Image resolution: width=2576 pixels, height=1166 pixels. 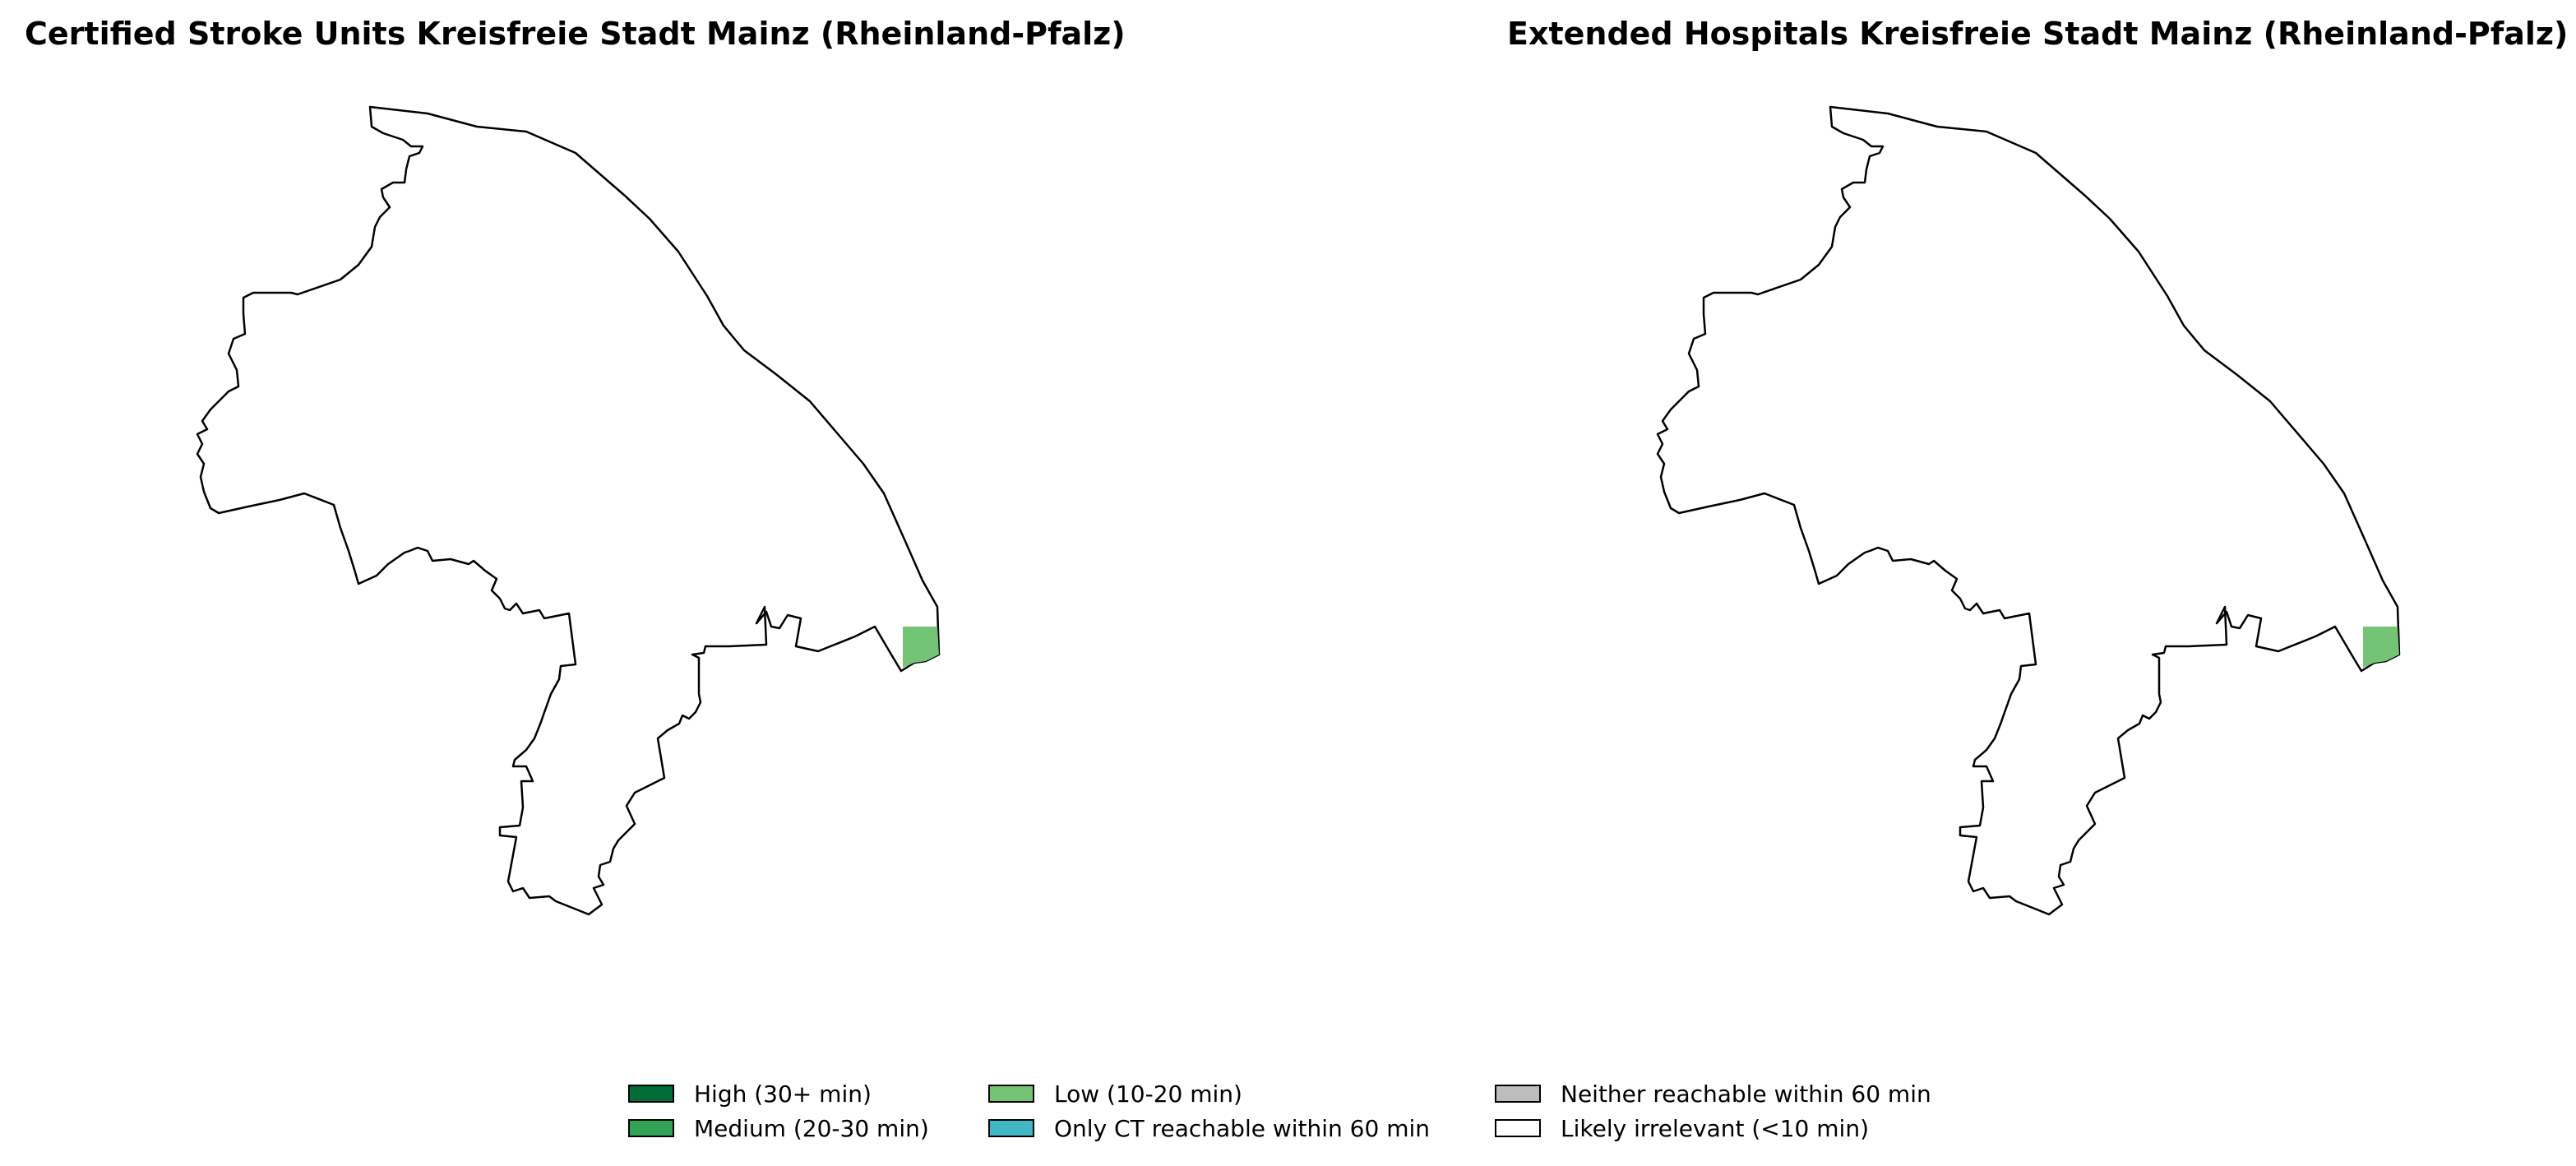 I want to click on legend-label-neither: Neither reachable within 60 min, so click(x=1746, y=1094).